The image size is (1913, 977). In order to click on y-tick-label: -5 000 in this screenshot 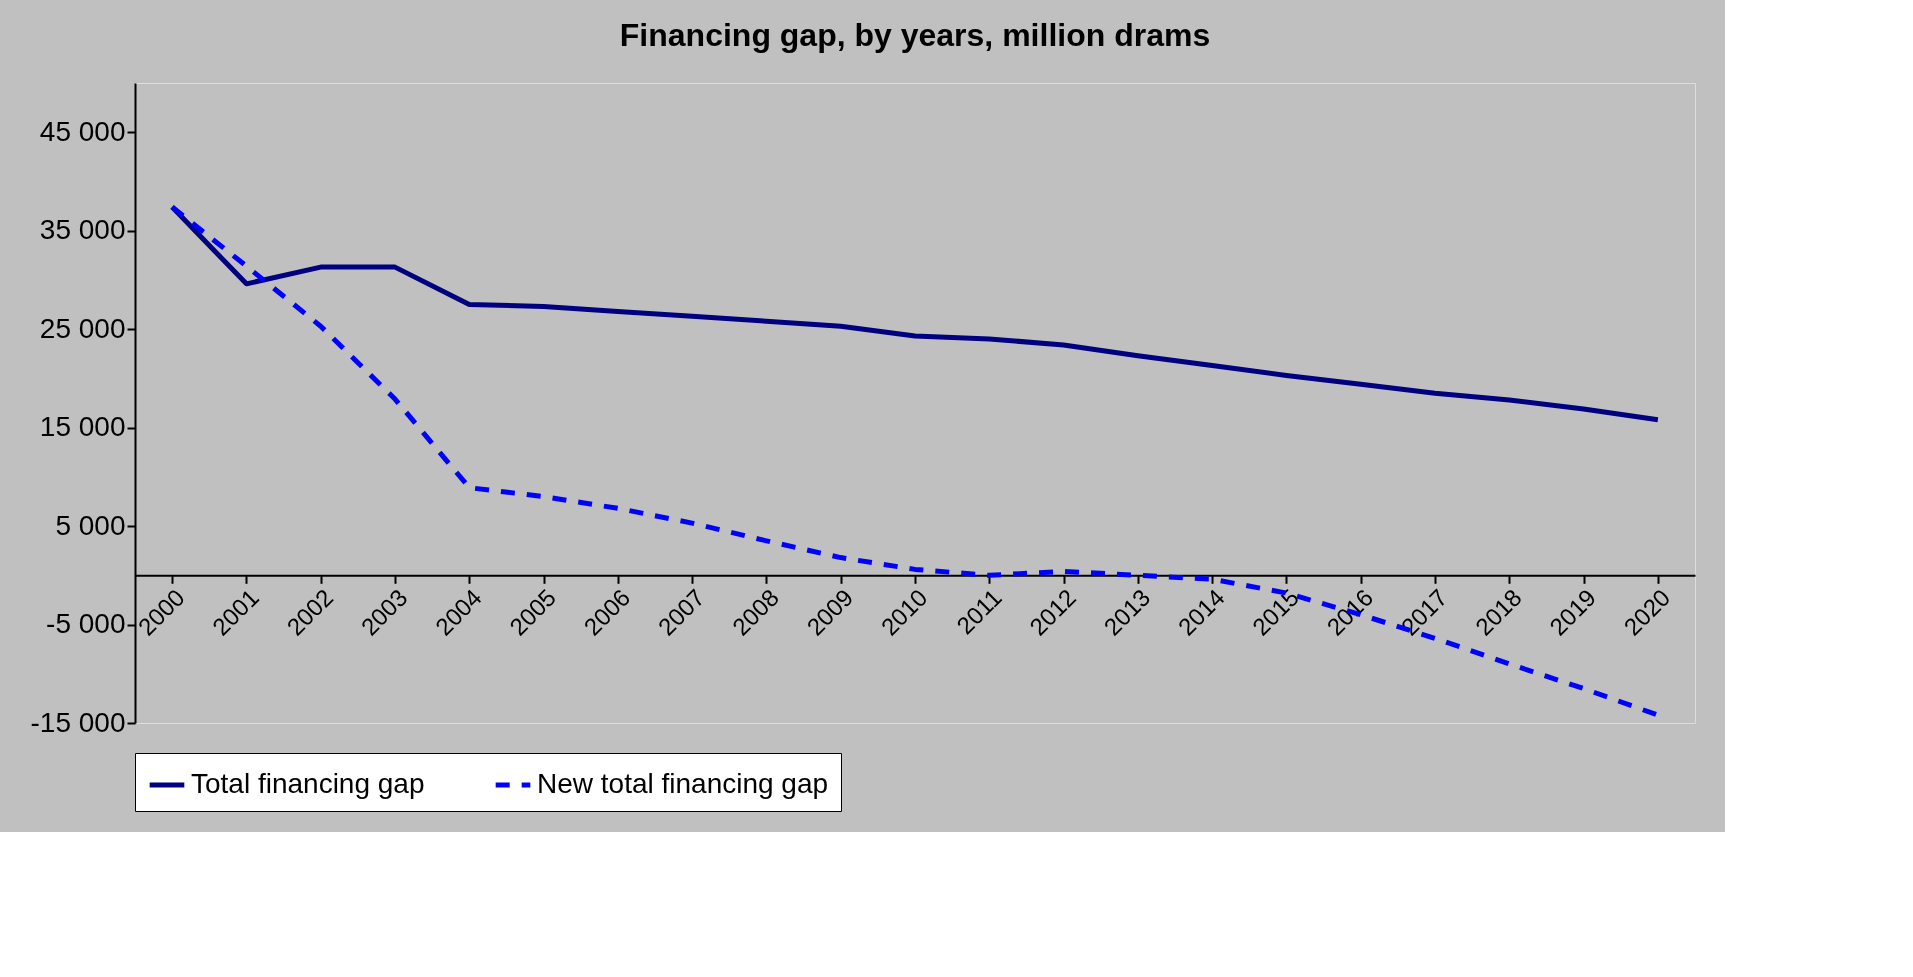, I will do `click(86, 624)`.